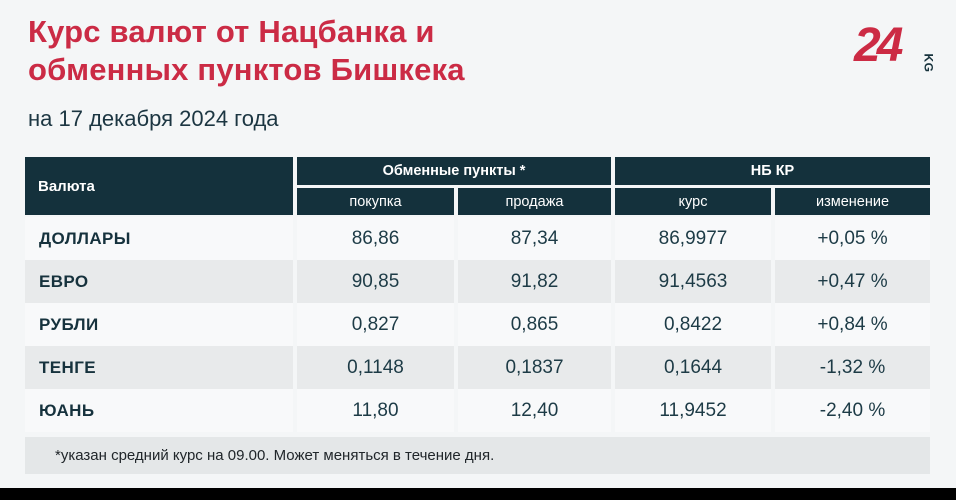 This screenshot has width=956, height=500. Describe the element at coordinates (375, 281) in the screenshot. I see `cell-buy: 90,85` at that location.